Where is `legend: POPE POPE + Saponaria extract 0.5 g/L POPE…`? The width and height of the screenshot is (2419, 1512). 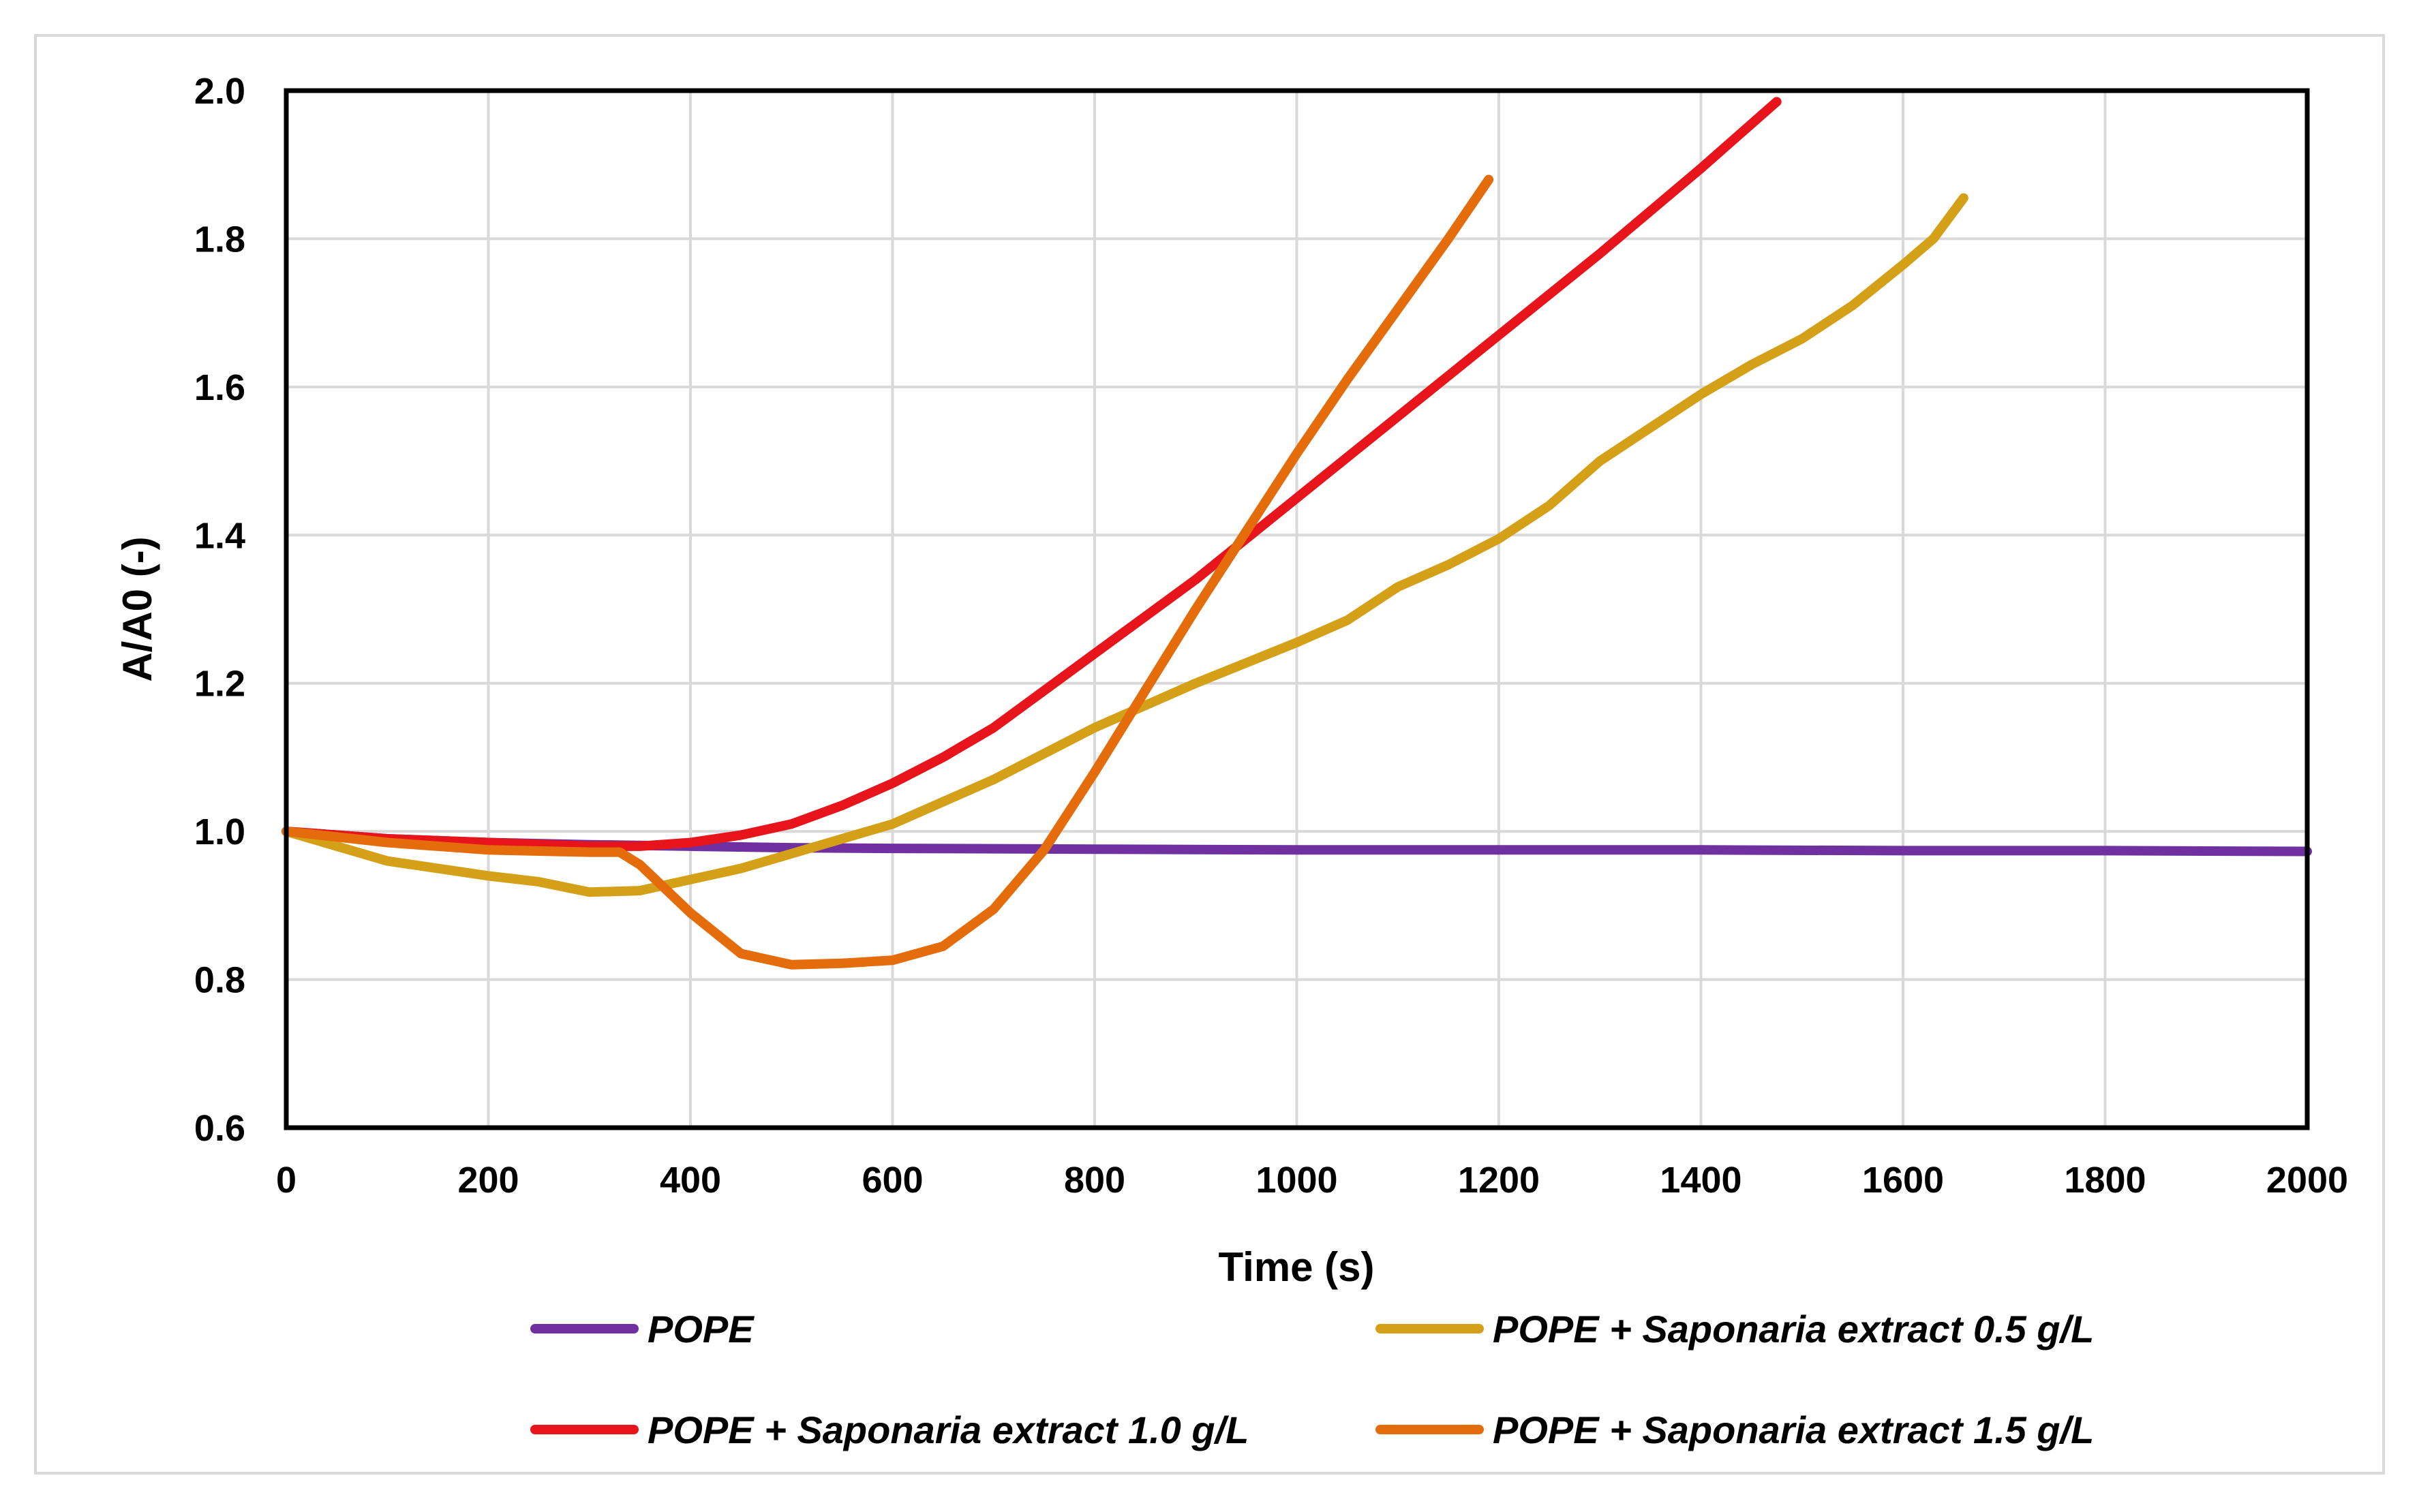 legend: POPE POPE + Saponaria extract 0.5 g/L POPE… is located at coordinates (1312, 1379).